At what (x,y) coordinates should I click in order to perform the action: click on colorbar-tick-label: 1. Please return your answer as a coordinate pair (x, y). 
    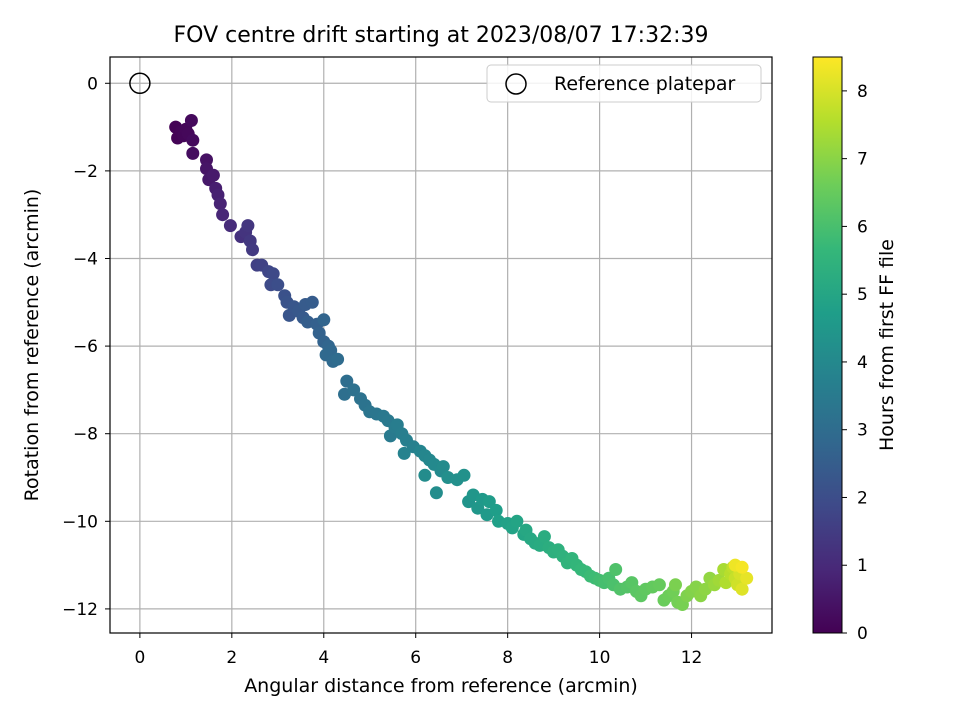
    Looking at the image, I should click on (862, 566).